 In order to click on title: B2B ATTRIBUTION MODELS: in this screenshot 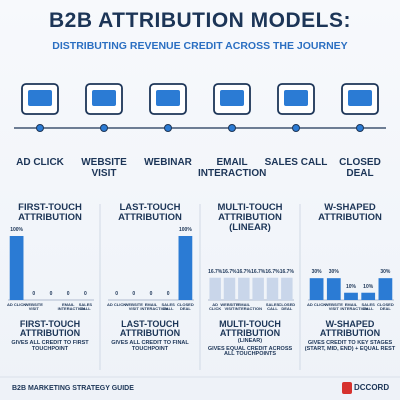, I will do `click(200, 20)`.